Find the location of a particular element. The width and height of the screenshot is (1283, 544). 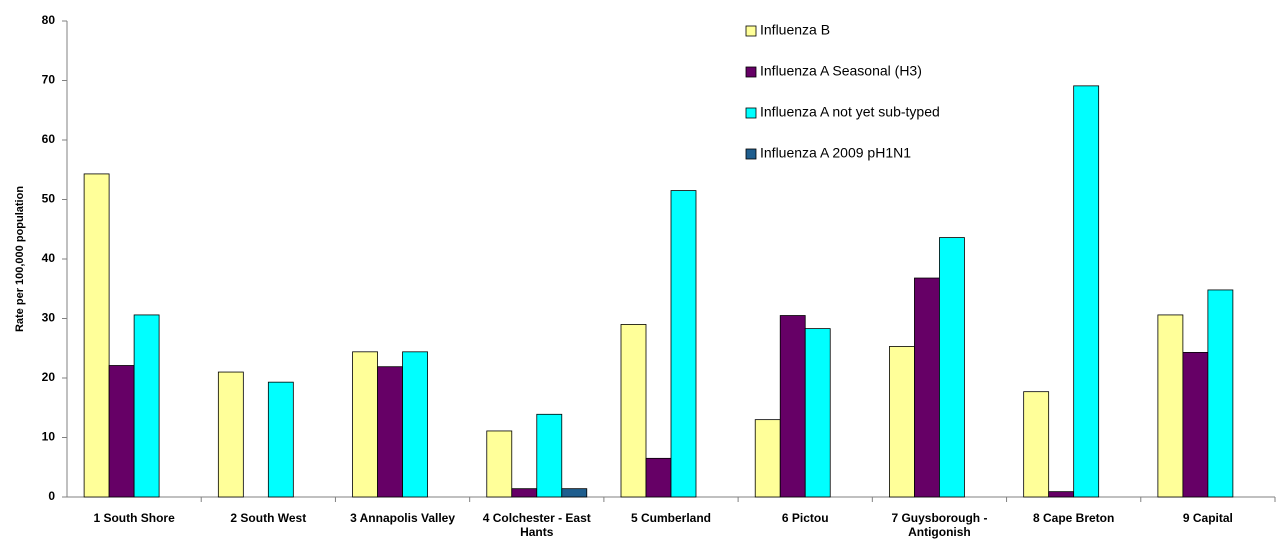

y-tick-label: 20 is located at coordinates (49, 377).